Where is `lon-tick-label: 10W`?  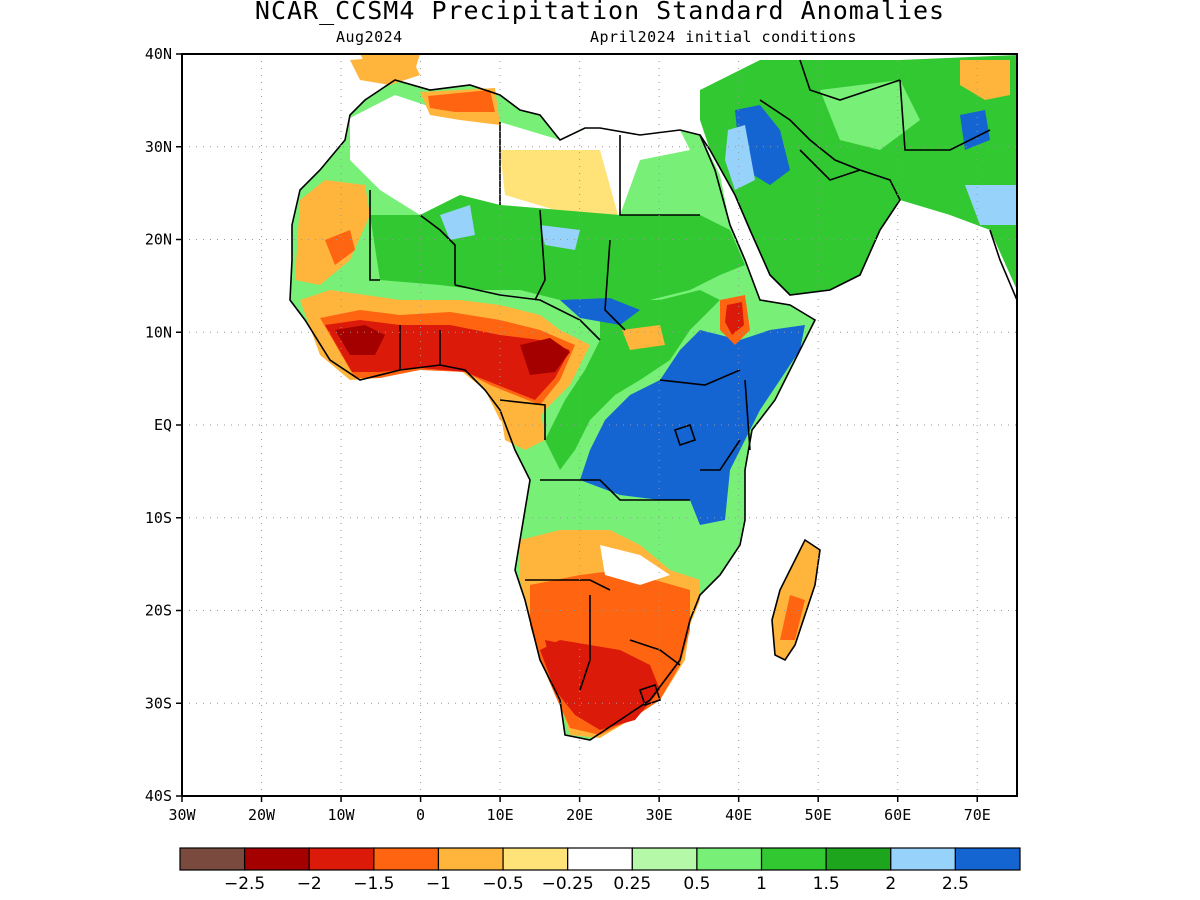
lon-tick-label: 10W is located at coordinates (342, 815).